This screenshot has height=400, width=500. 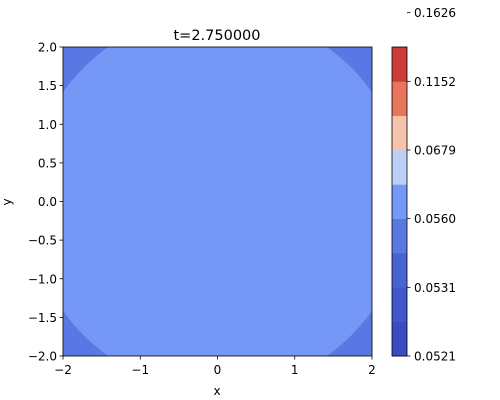 I want to click on colorbar-tick-label: 0.1626, so click(x=435, y=13).